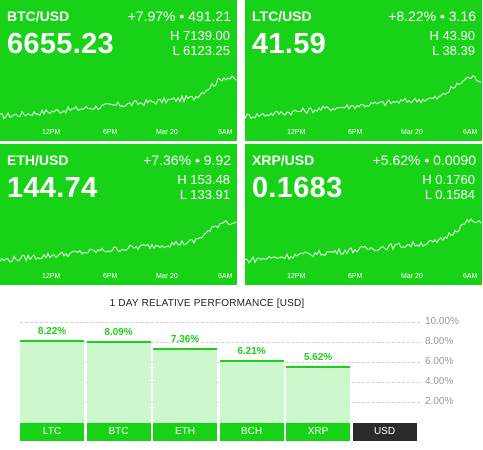  I want to click on bar-btc, so click(118, 382).